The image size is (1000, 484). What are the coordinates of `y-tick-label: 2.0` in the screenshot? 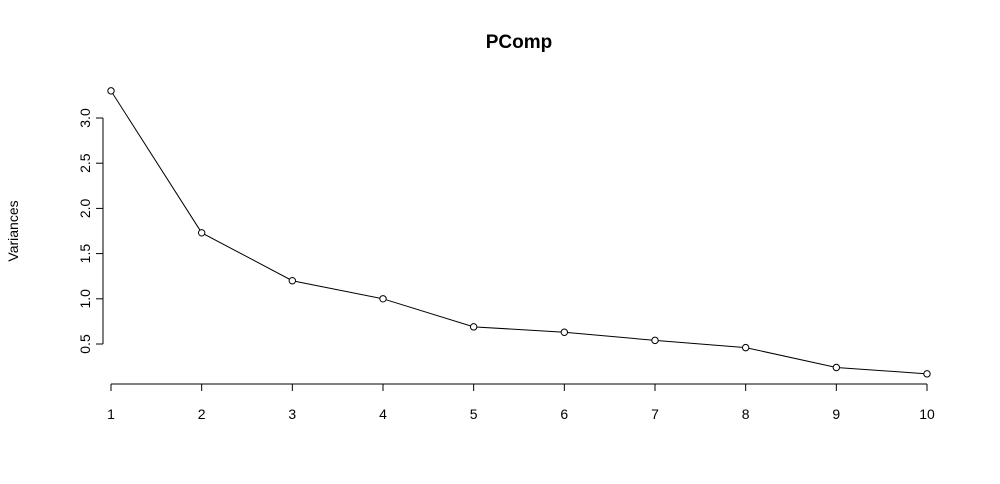 It's located at (85, 208).